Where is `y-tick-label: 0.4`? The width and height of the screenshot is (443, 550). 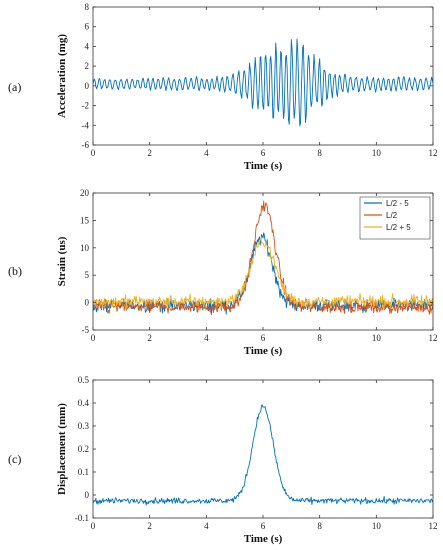
y-tick-label: 0.4 is located at coordinates (84, 403).